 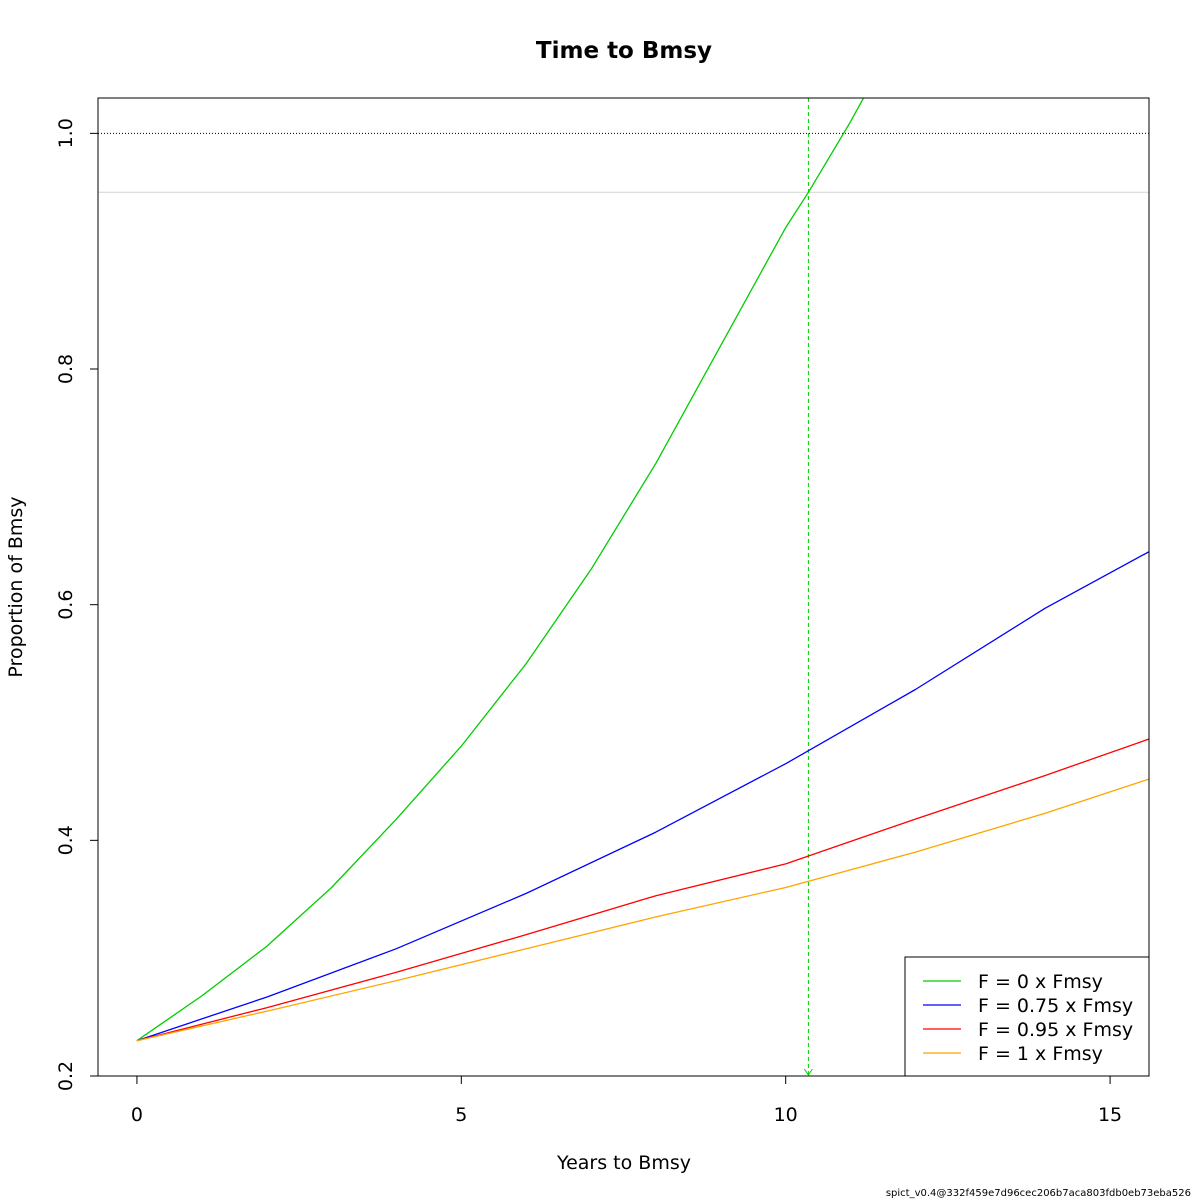 What do you see at coordinates (66, 840) in the screenshot?
I see `y-tick-label: 0.4` at bounding box center [66, 840].